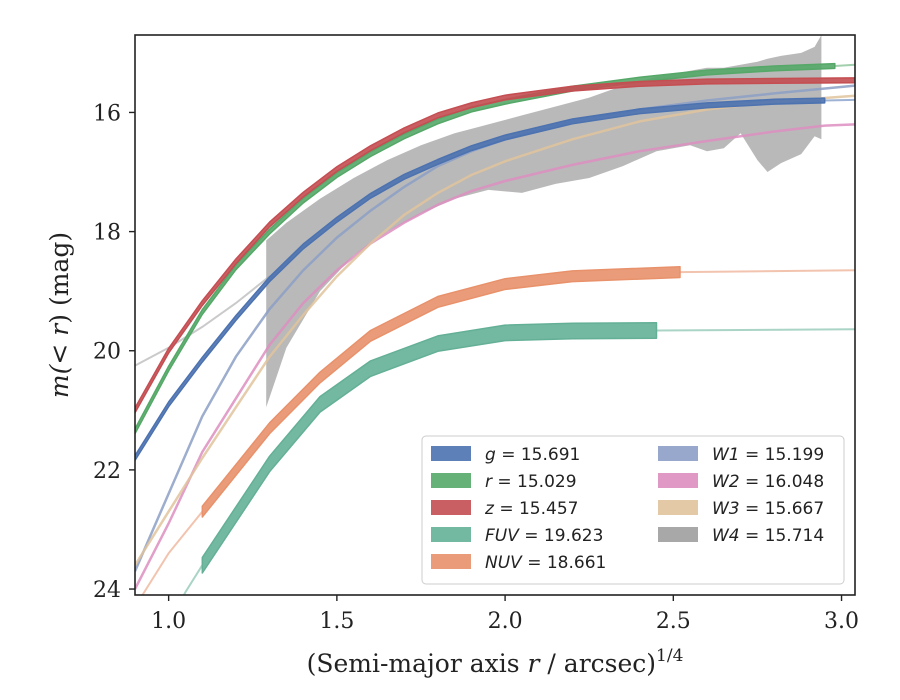 The height and width of the screenshot is (700, 900). I want to click on legend-label: r = 15.029, so click(531, 482).